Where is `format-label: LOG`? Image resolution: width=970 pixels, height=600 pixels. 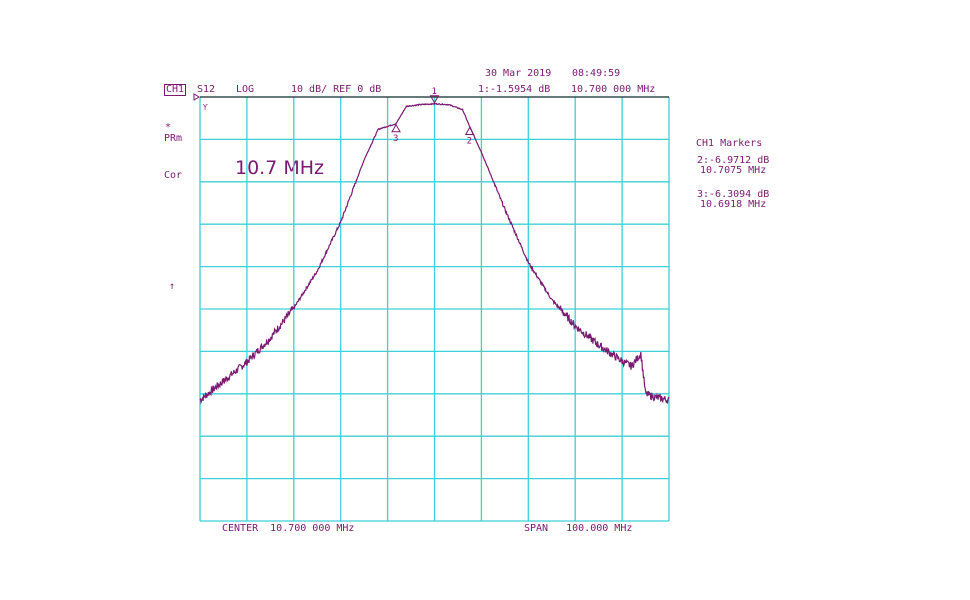 format-label: LOG is located at coordinates (245, 89).